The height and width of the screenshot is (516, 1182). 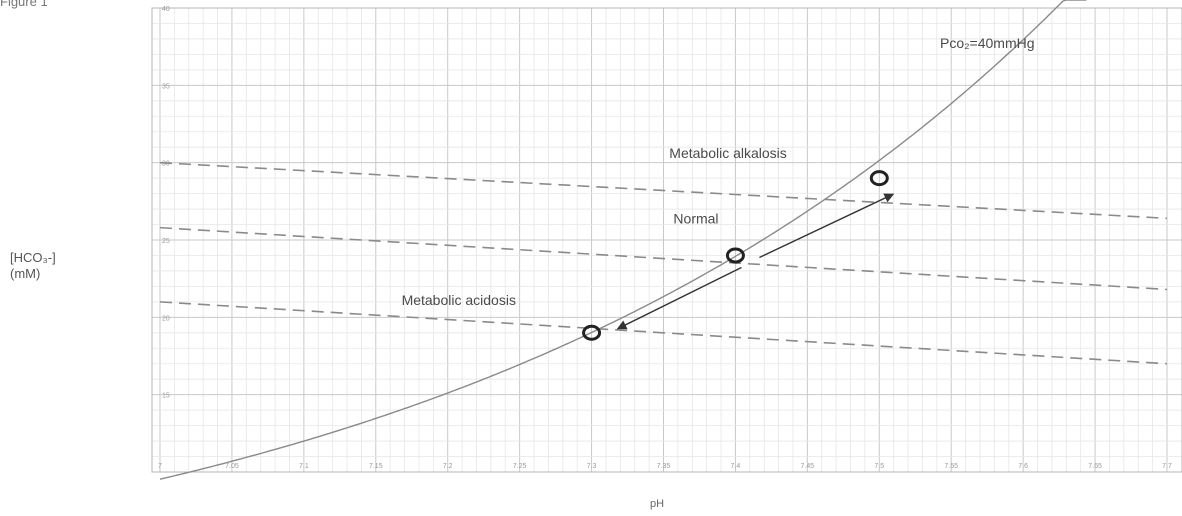 What do you see at coordinates (166, 9) in the screenshot?
I see `y-tick-label: 40` at bounding box center [166, 9].